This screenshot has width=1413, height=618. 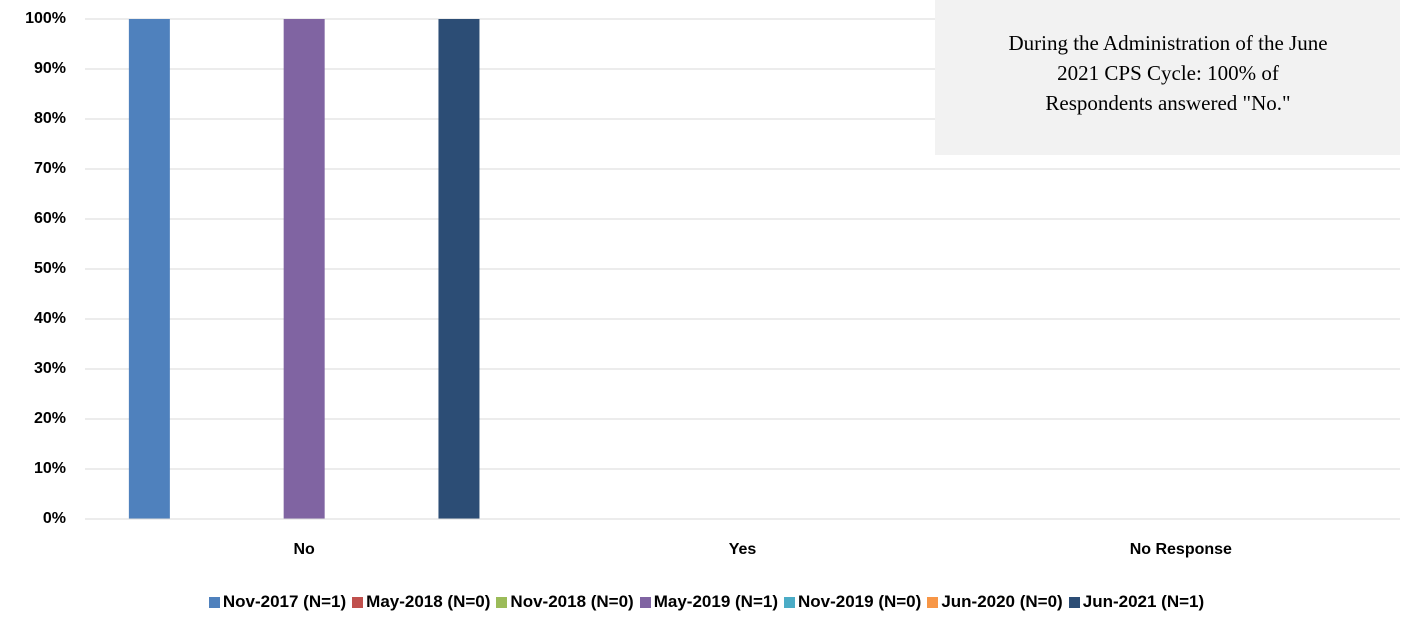 What do you see at coordinates (45, 18) in the screenshot?
I see `y-tick-label: 100%` at bounding box center [45, 18].